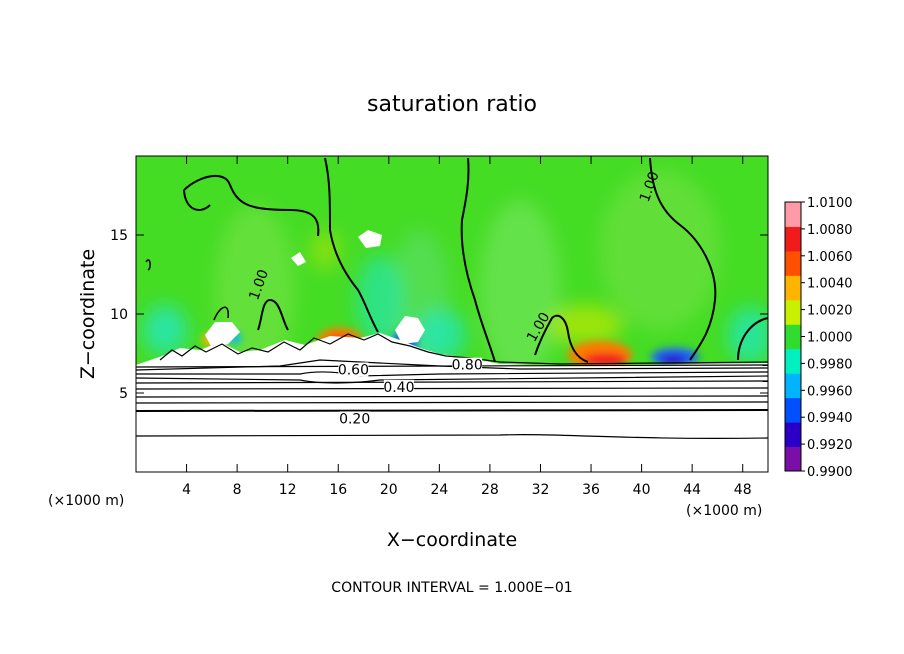 The height and width of the screenshot is (654, 904). What do you see at coordinates (221, 313) in the screenshot?
I see `contour-1.00-i` at bounding box center [221, 313].